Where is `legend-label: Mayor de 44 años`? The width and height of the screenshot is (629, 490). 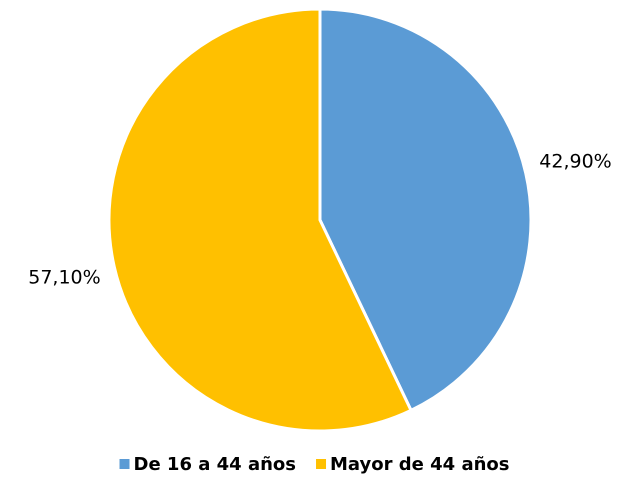 legend-label: Mayor de 44 años is located at coordinates (419, 464).